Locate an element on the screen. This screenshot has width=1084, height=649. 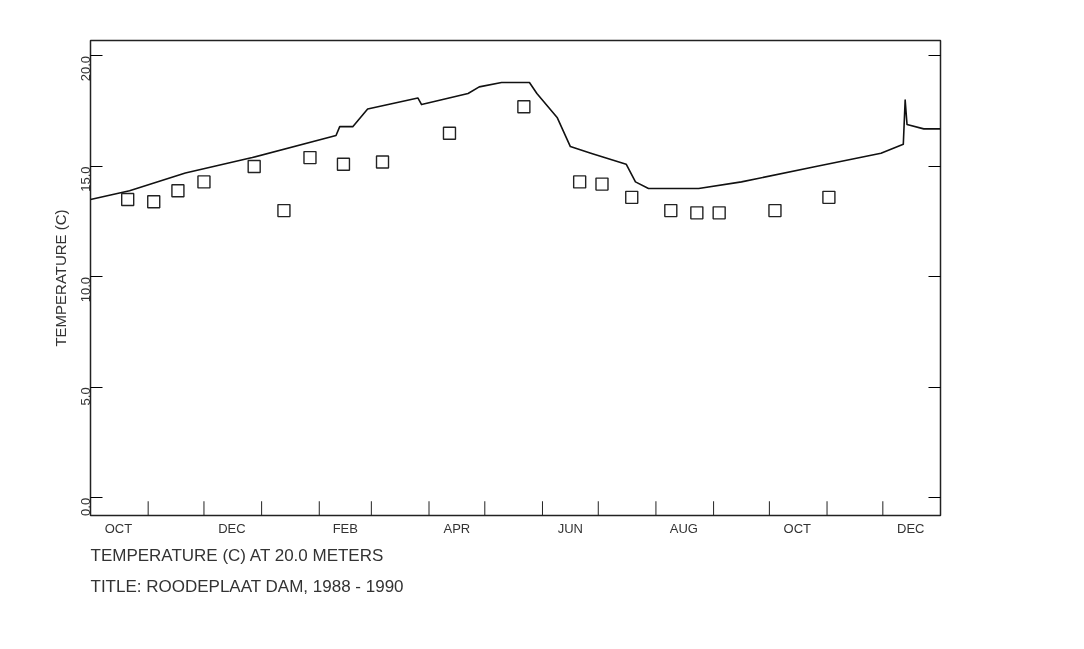
x-tick-label: APR is located at coordinates (457, 528).